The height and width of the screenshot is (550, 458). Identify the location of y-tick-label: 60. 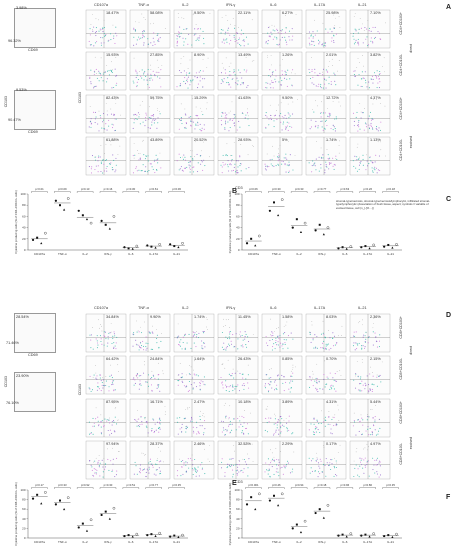
(24, 509).